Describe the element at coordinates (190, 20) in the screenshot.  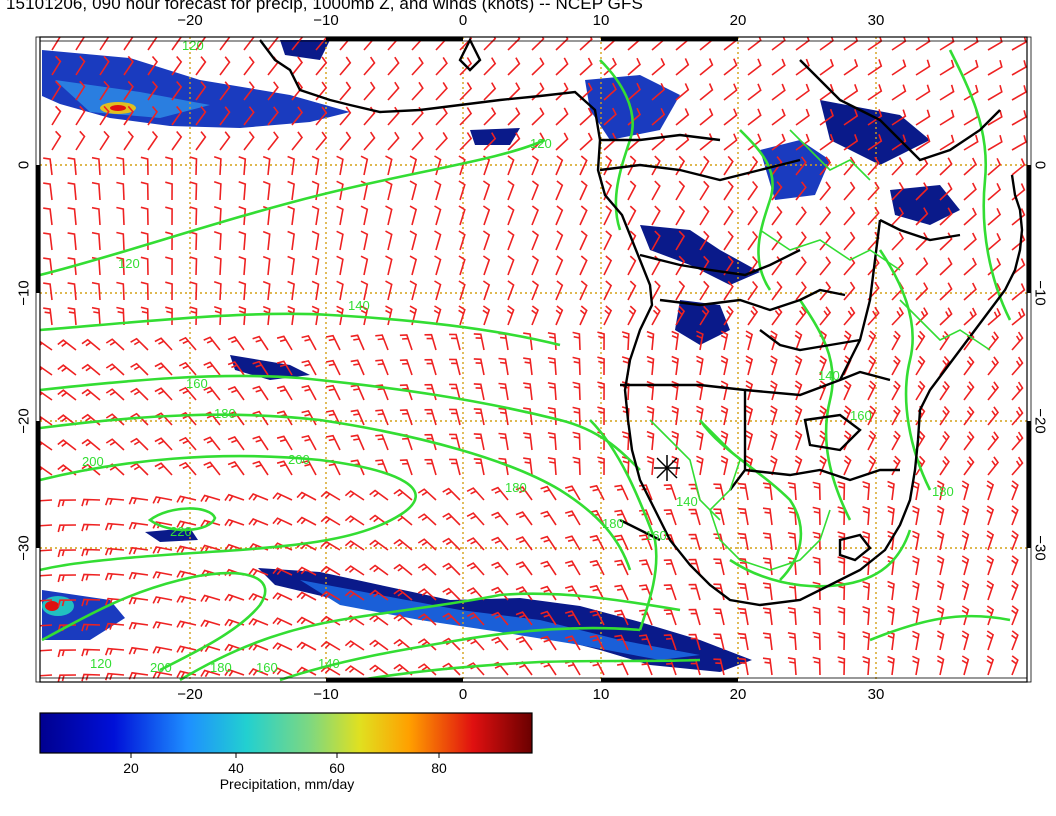
I see `lon-tick-top: −20` at that location.